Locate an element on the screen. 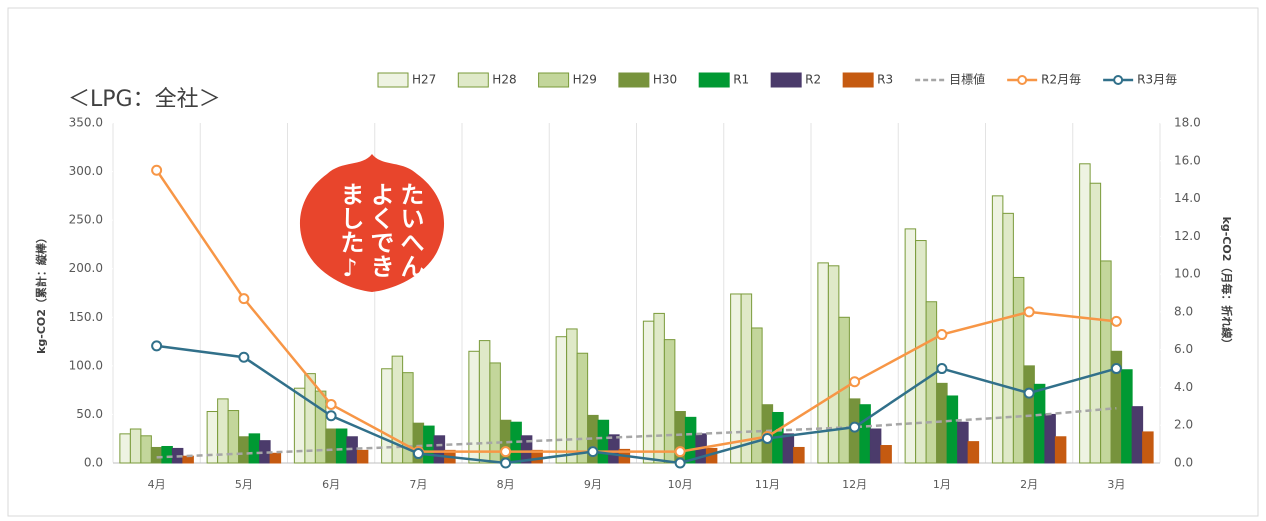 This screenshot has height=521, width=1266. x-tick-label: 1月 is located at coordinates (942, 484).